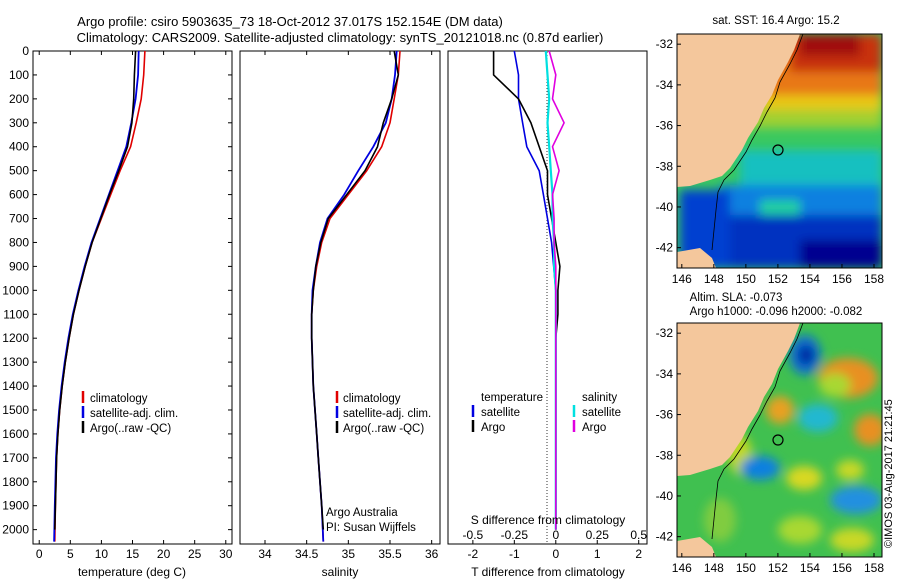 This screenshot has height=580, width=900. I want to click on x-tick-label: 20, so click(164, 554).